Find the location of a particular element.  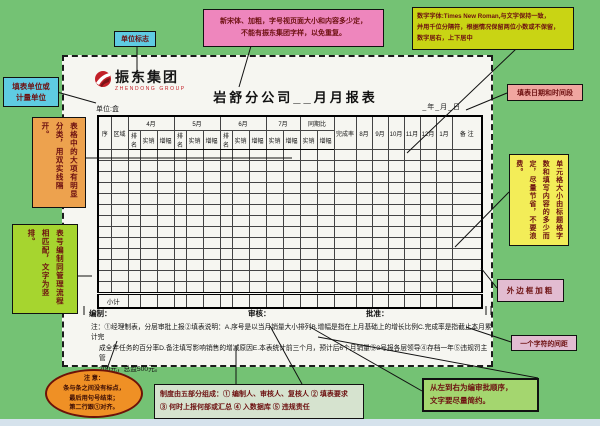

subtotal-label: 小计 is located at coordinates (113, 300).